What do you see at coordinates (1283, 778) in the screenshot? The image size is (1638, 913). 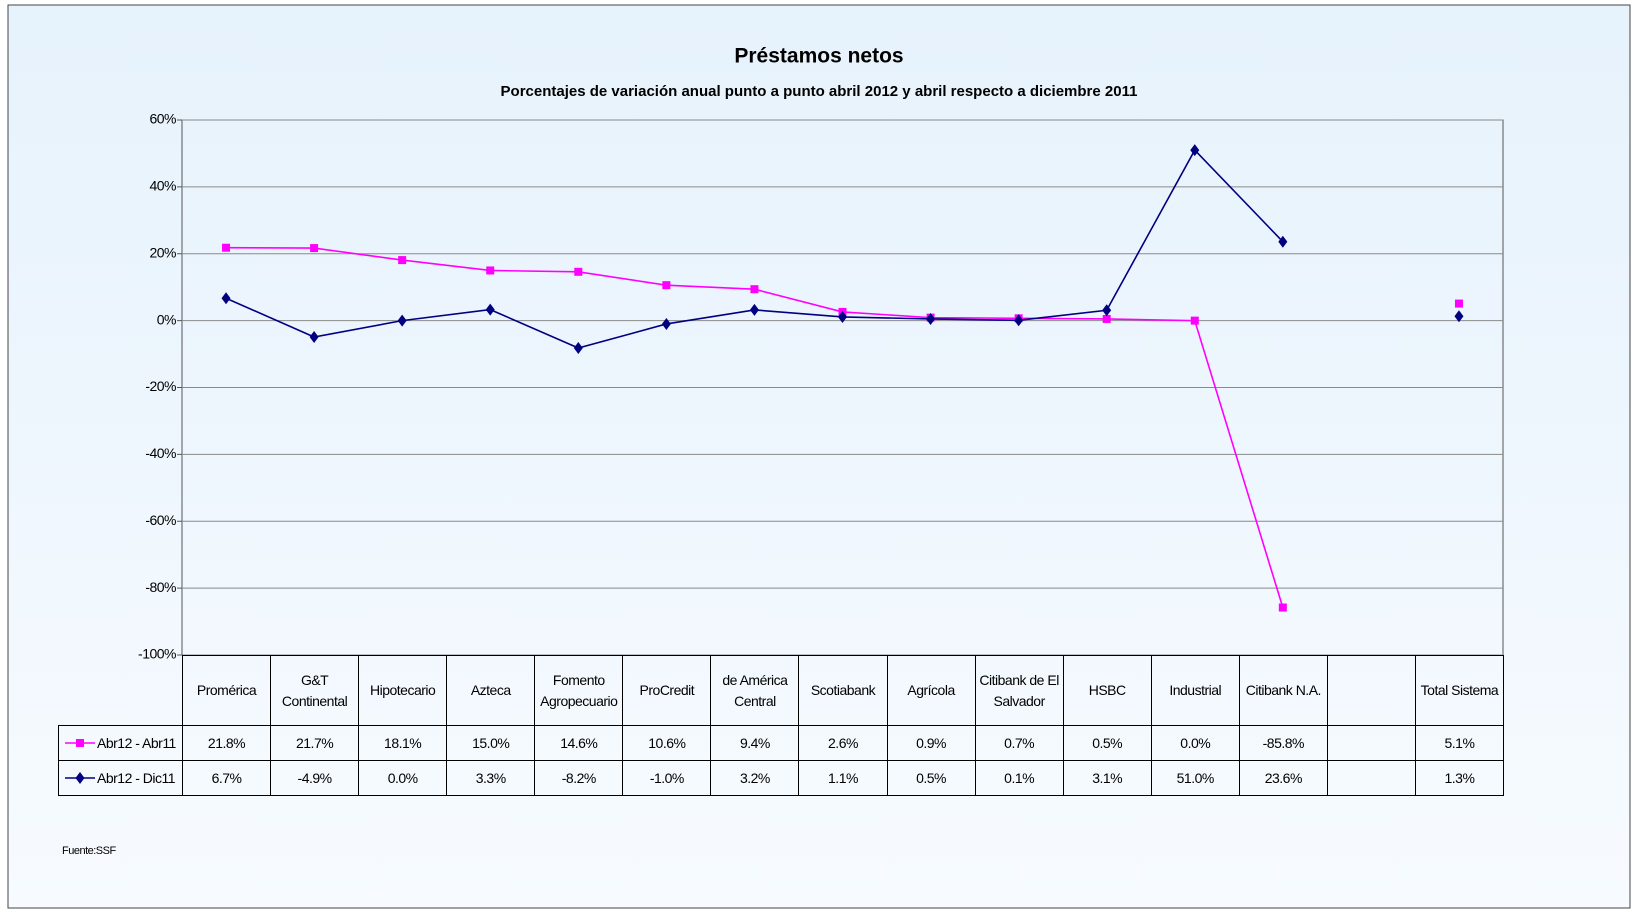 I see `value-cell: 23.6%` at bounding box center [1283, 778].